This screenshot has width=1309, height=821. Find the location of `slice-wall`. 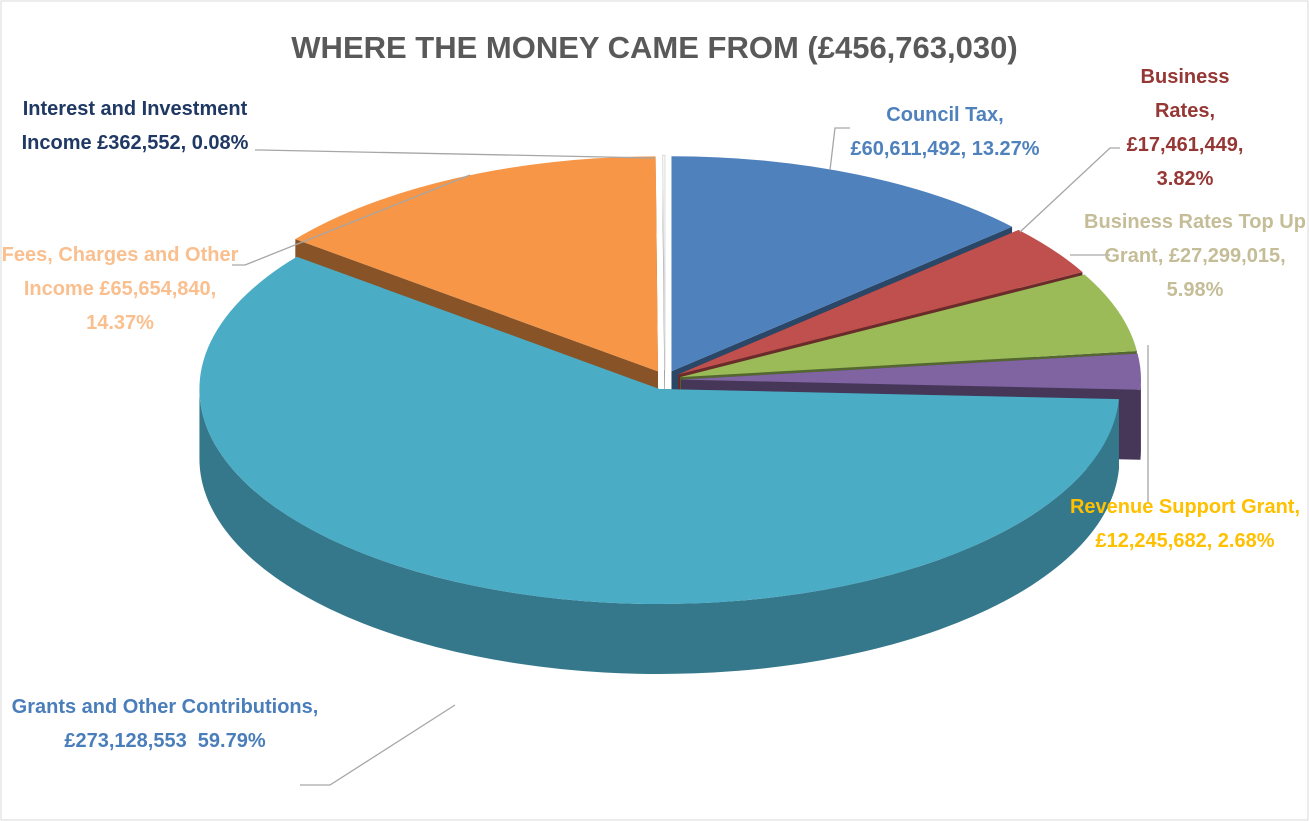

slice-wall is located at coordinates (1140, 419).